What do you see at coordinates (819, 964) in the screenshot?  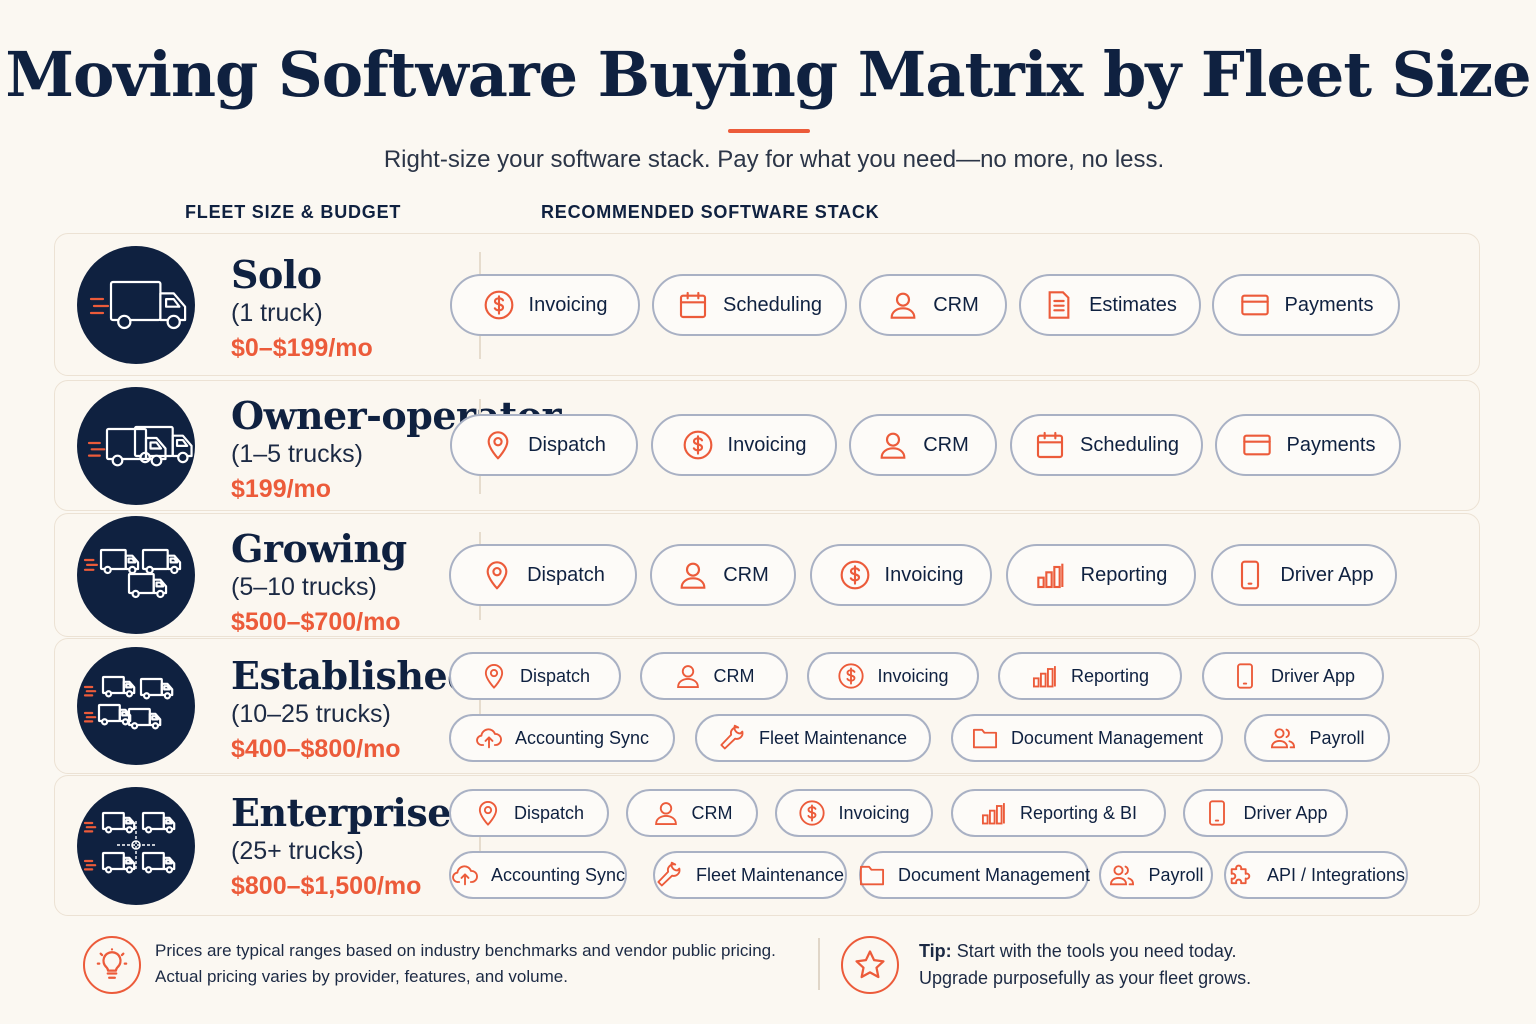 I see `footer-divider` at bounding box center [819, 964].